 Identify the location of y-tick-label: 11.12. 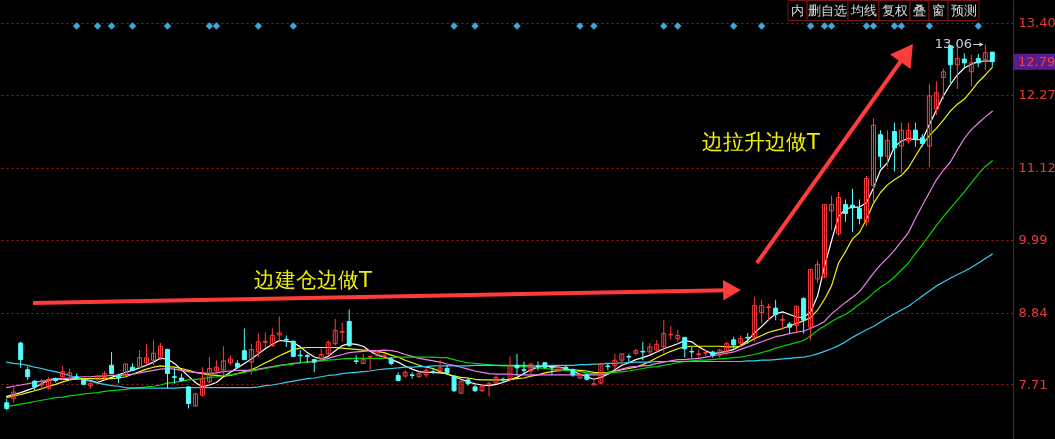
(1036, 168).